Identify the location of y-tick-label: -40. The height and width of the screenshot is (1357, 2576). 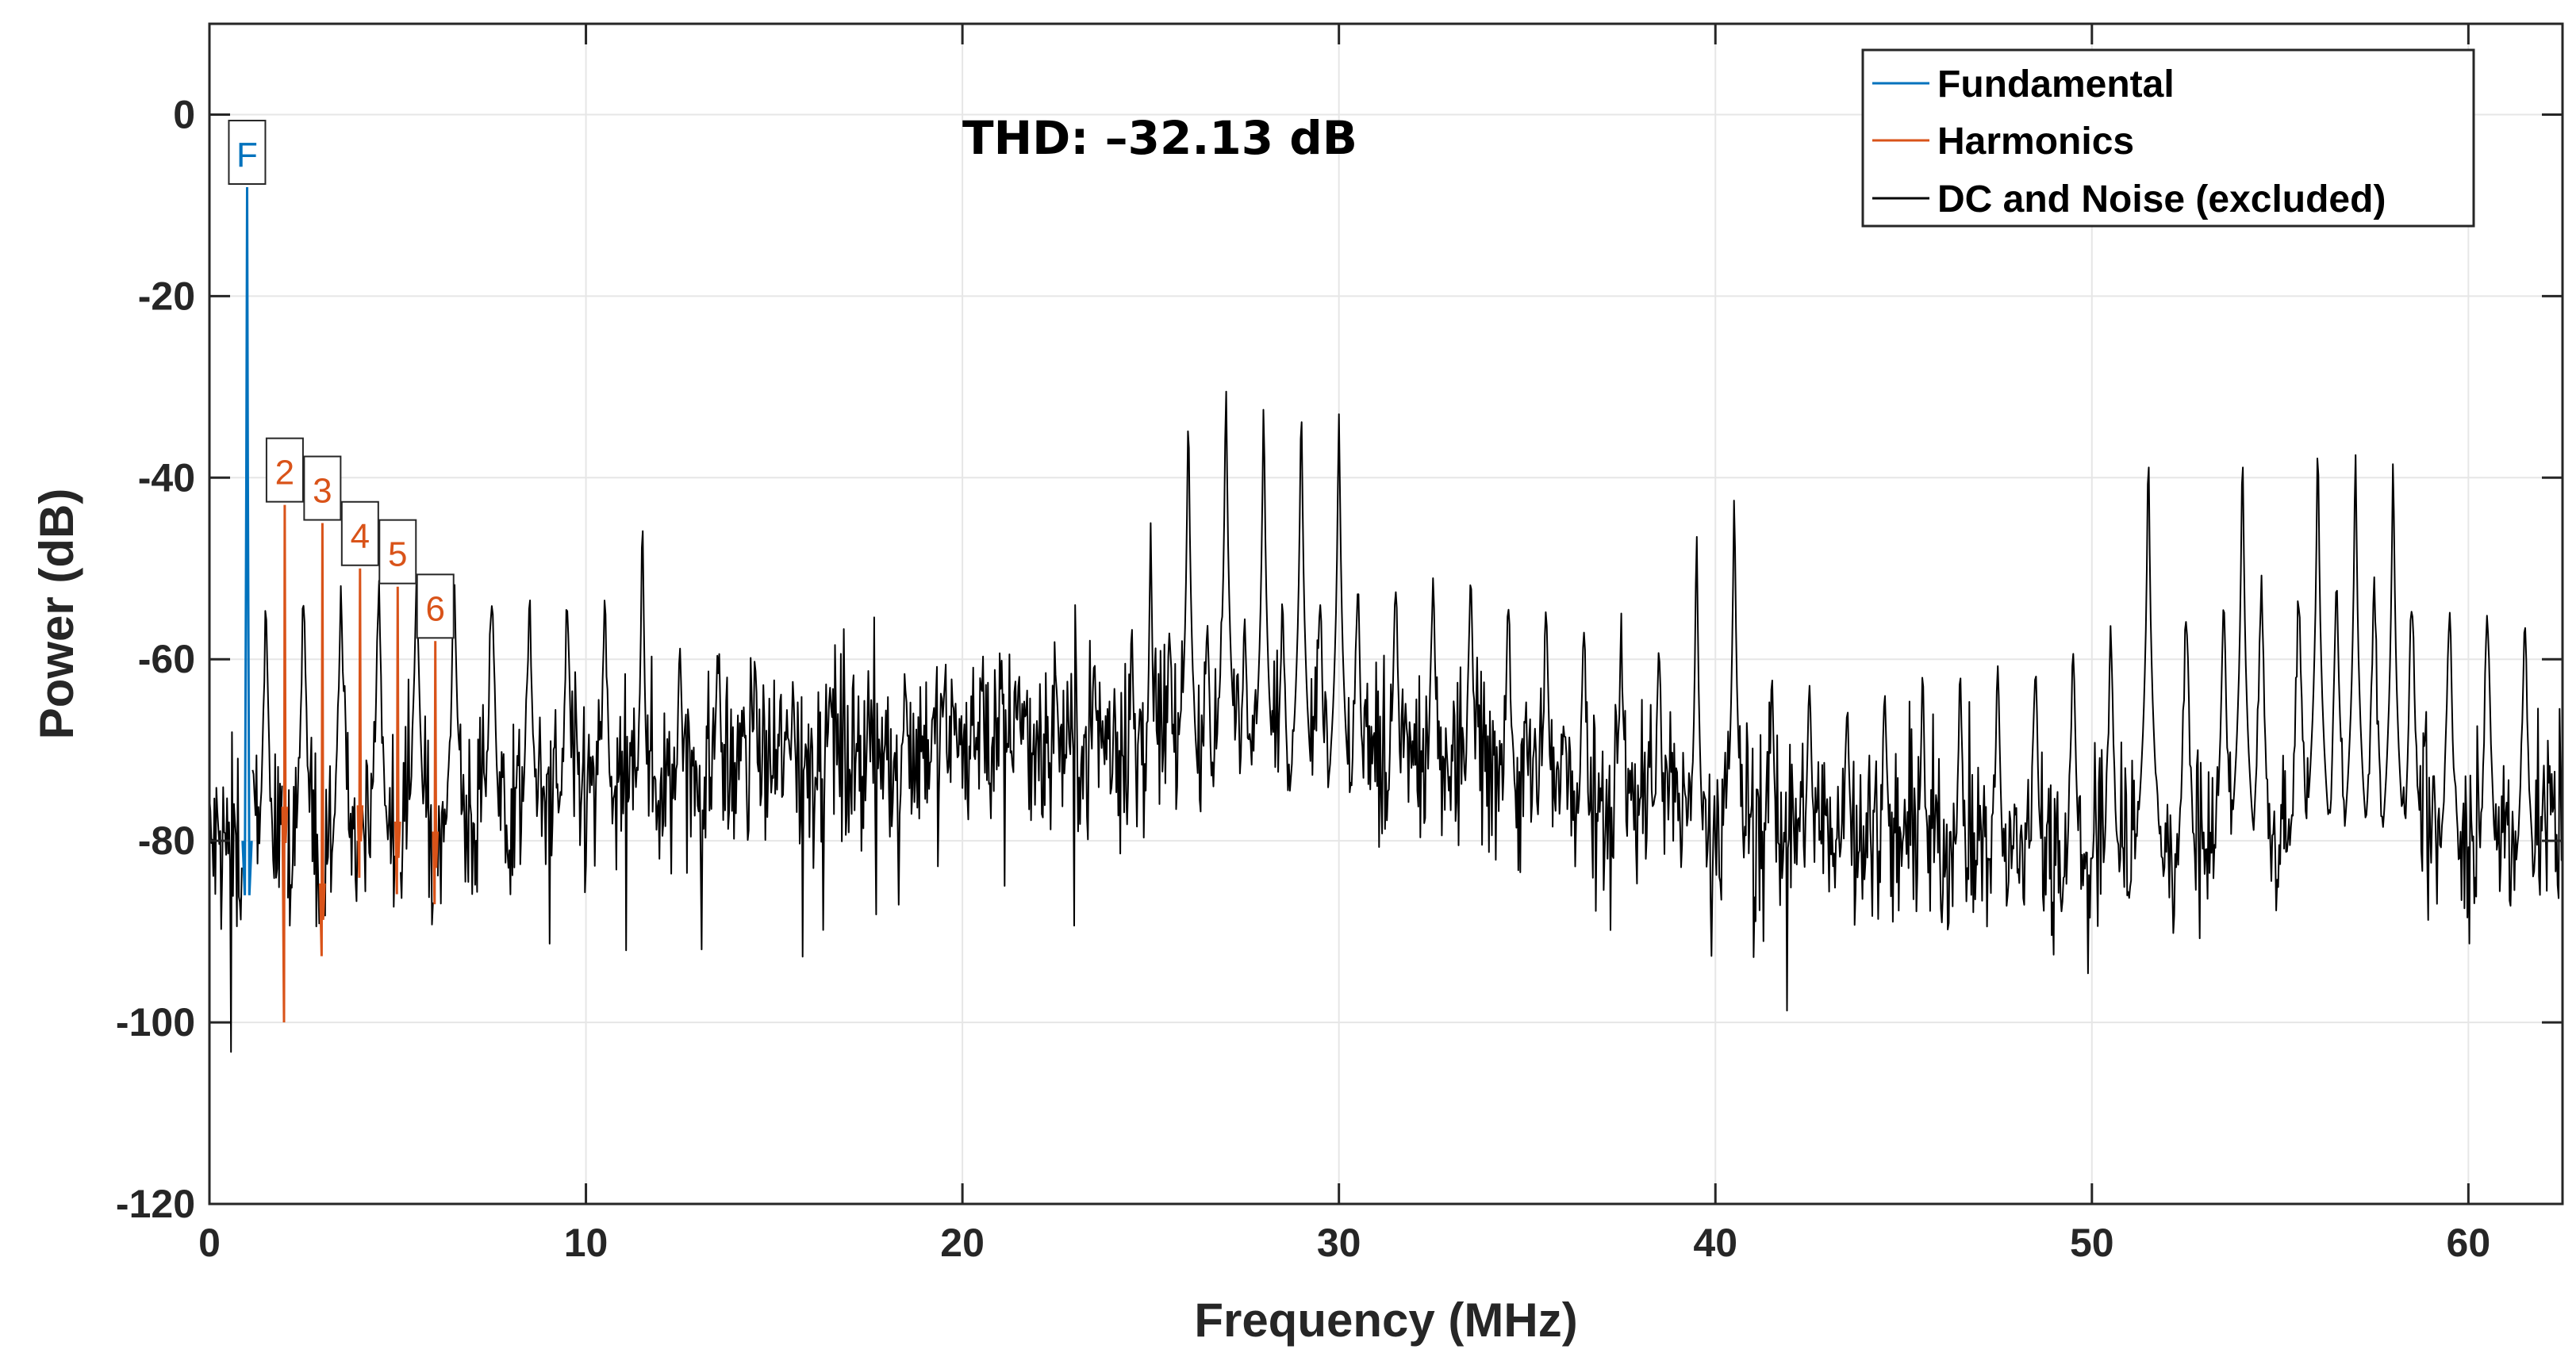
(166, 478).